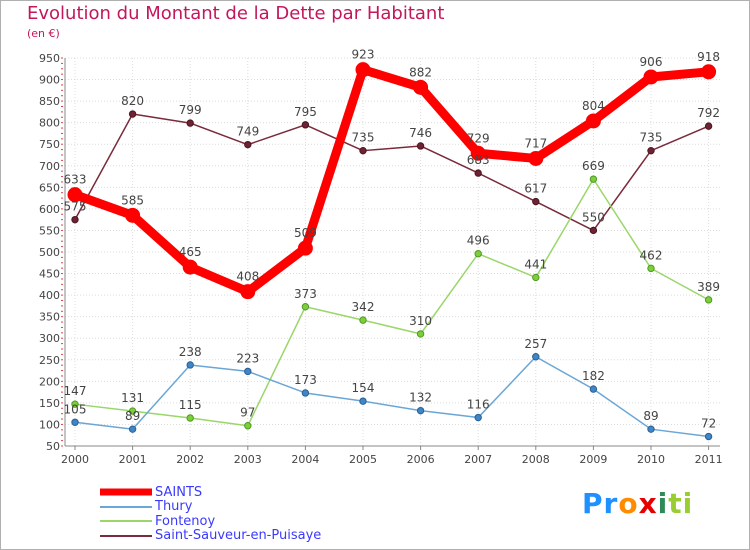 The width and height of the screenshot is (750, 550). Describe the element at coordinates (49, 338) in the screenshot. I see `y-tick-label: 300` at that location.